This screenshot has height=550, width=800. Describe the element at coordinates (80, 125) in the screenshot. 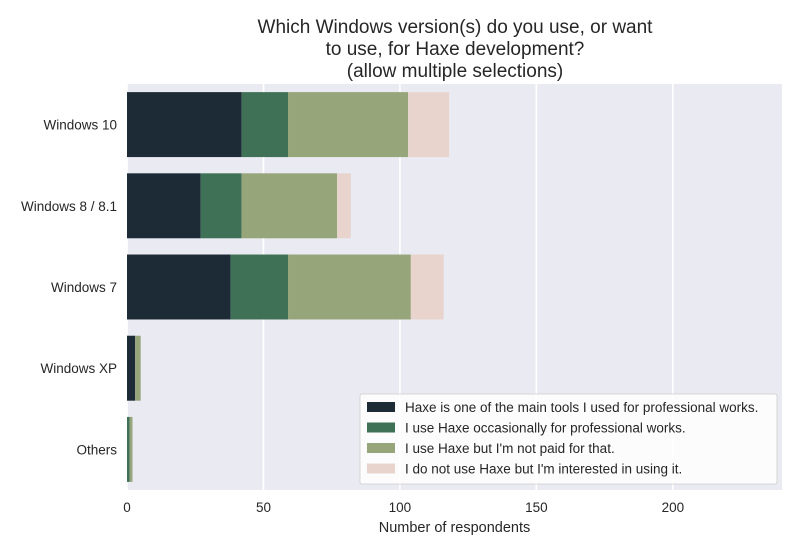

I see `y-tick-label: Windows 10` at that location.